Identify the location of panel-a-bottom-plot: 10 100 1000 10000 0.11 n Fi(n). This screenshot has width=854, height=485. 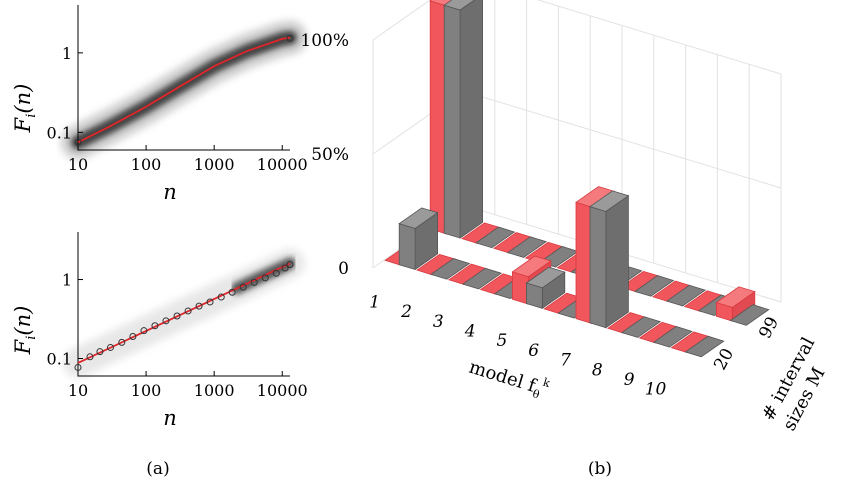
(159, 331).